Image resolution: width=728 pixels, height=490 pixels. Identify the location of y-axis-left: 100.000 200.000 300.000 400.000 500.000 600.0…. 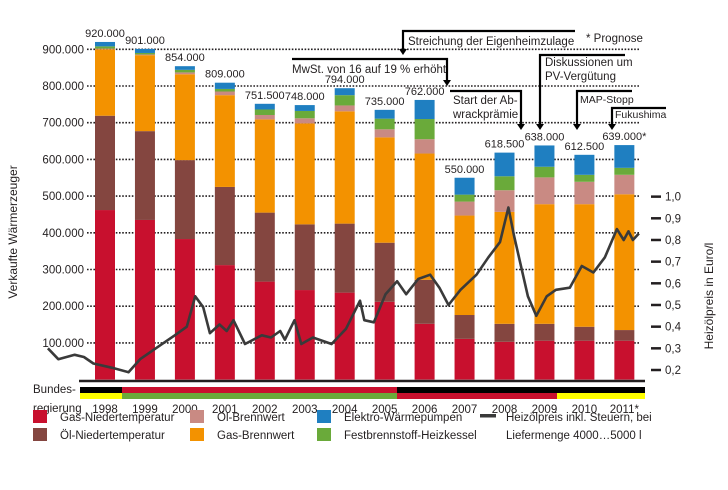
(63, 197).